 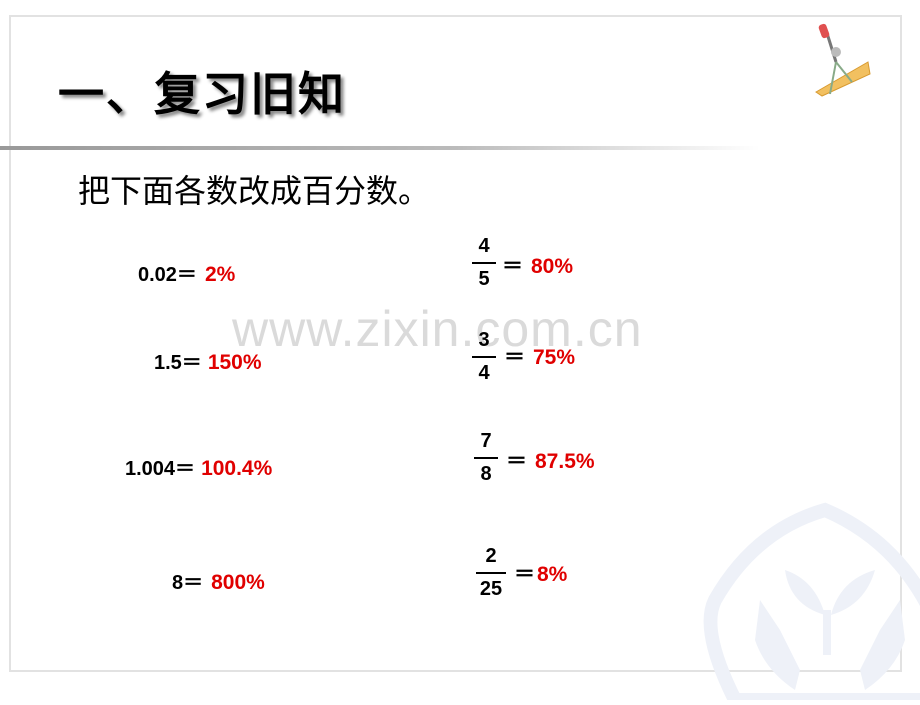 I want to click on expression: 0.02＝, so click(x=167, y=275).